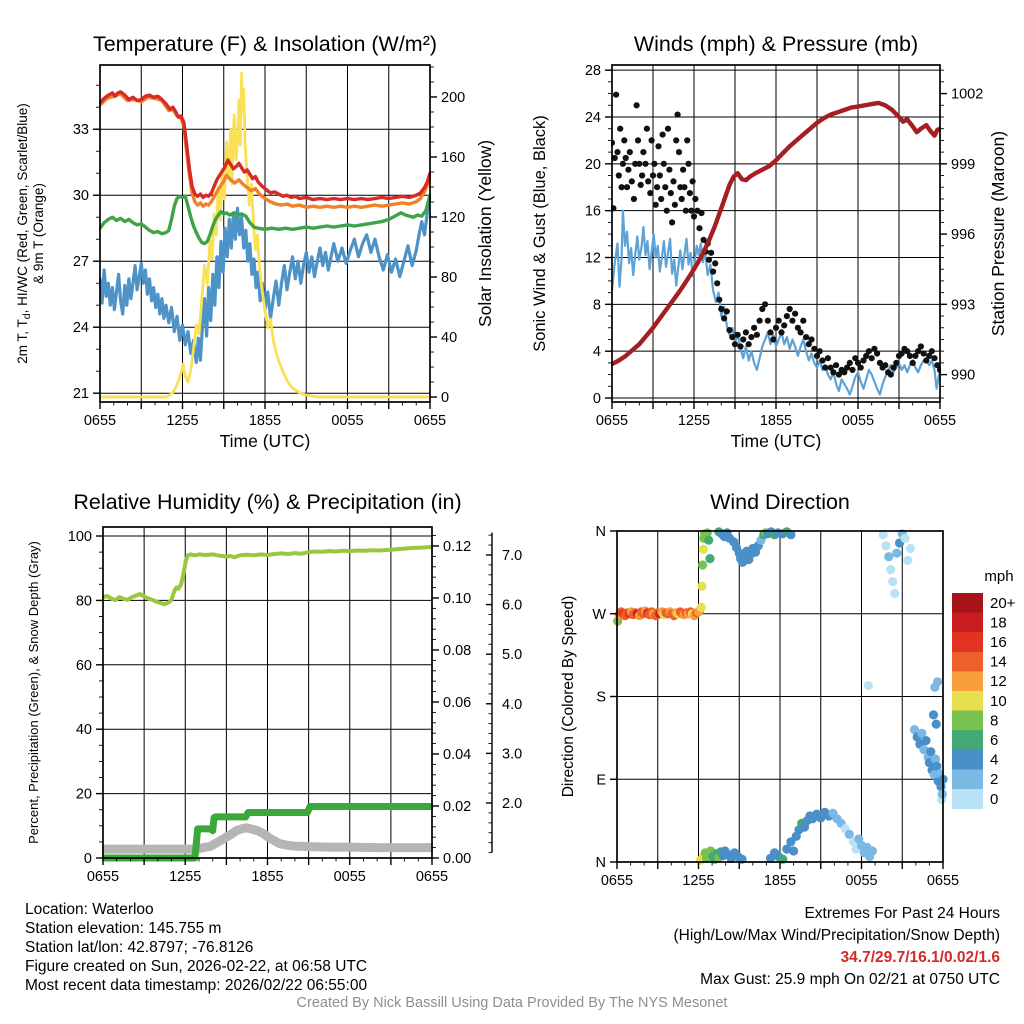 The height and width of the screenshot is (1024, 1024). What do you see at coordinates (776, 44) in the screenshot?
I see `winds-panel-title: Winds (mph) & Pressure (mb)` at bounding box center [776, 44].